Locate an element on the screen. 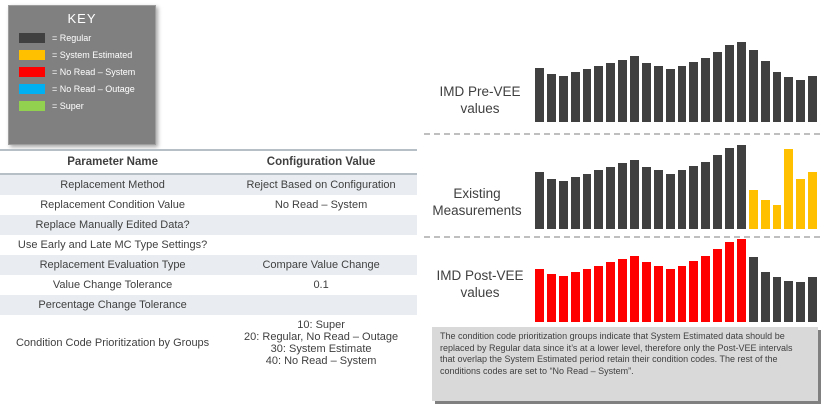 This screenshot has width=824, height=407. parameter-name-cell: Replace Manually Edited Data? is located at coordinates (112, 225).